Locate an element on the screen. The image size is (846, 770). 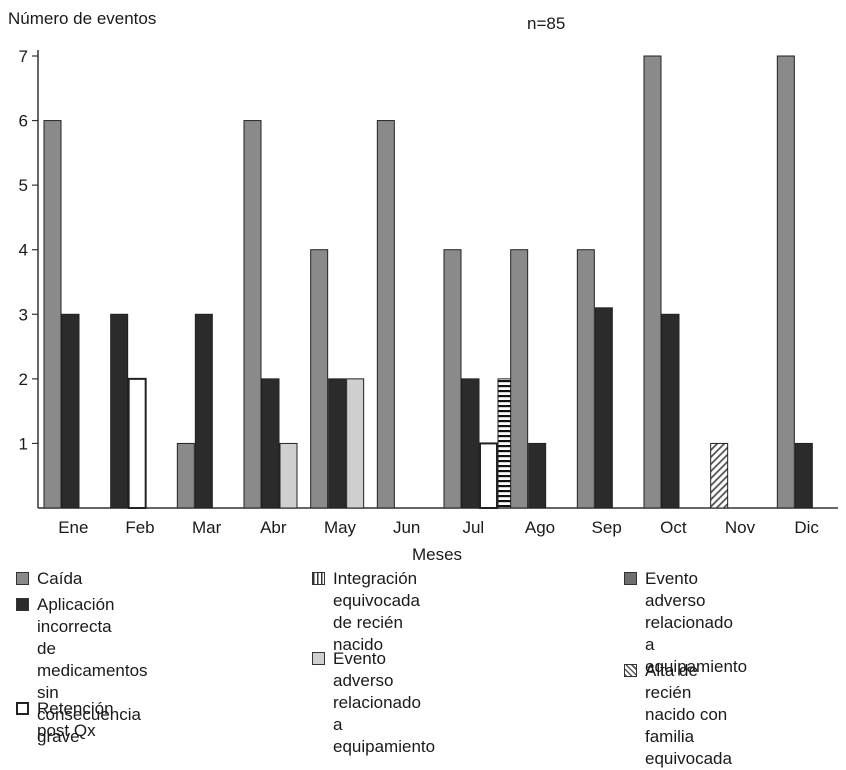
x-tick-label: Sep is located at coordinates (607, 527).